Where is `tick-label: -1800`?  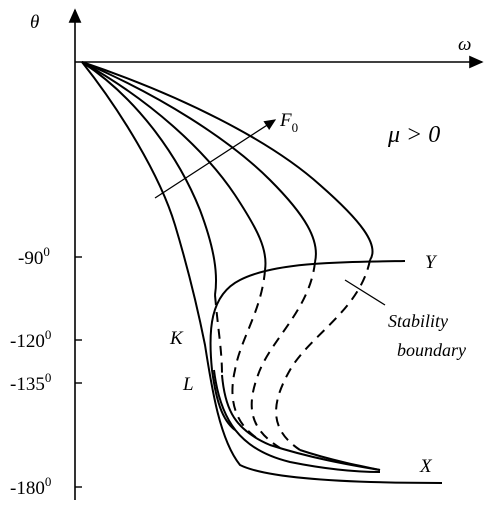
tick-label: -1800 is located at coordinates (30, 486).